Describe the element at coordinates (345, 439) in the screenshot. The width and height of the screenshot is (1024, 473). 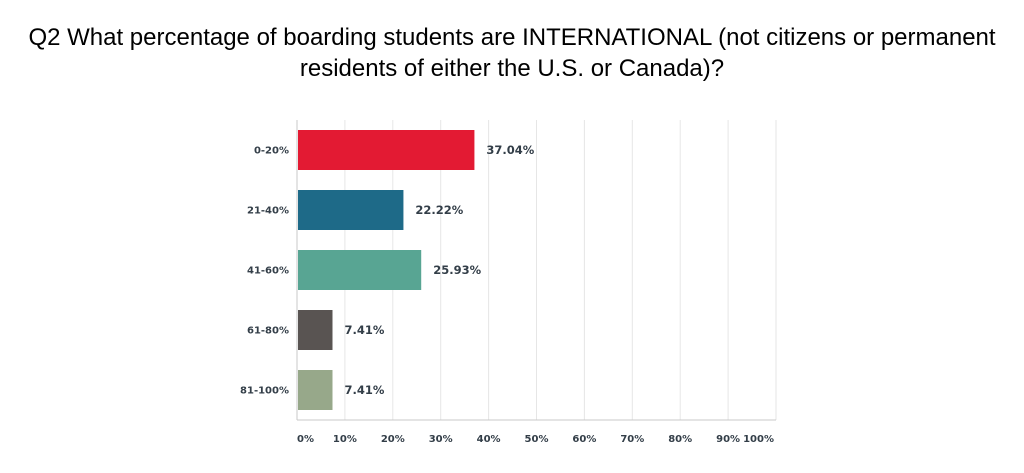
I see `x-tick-label: 10%` at that location.